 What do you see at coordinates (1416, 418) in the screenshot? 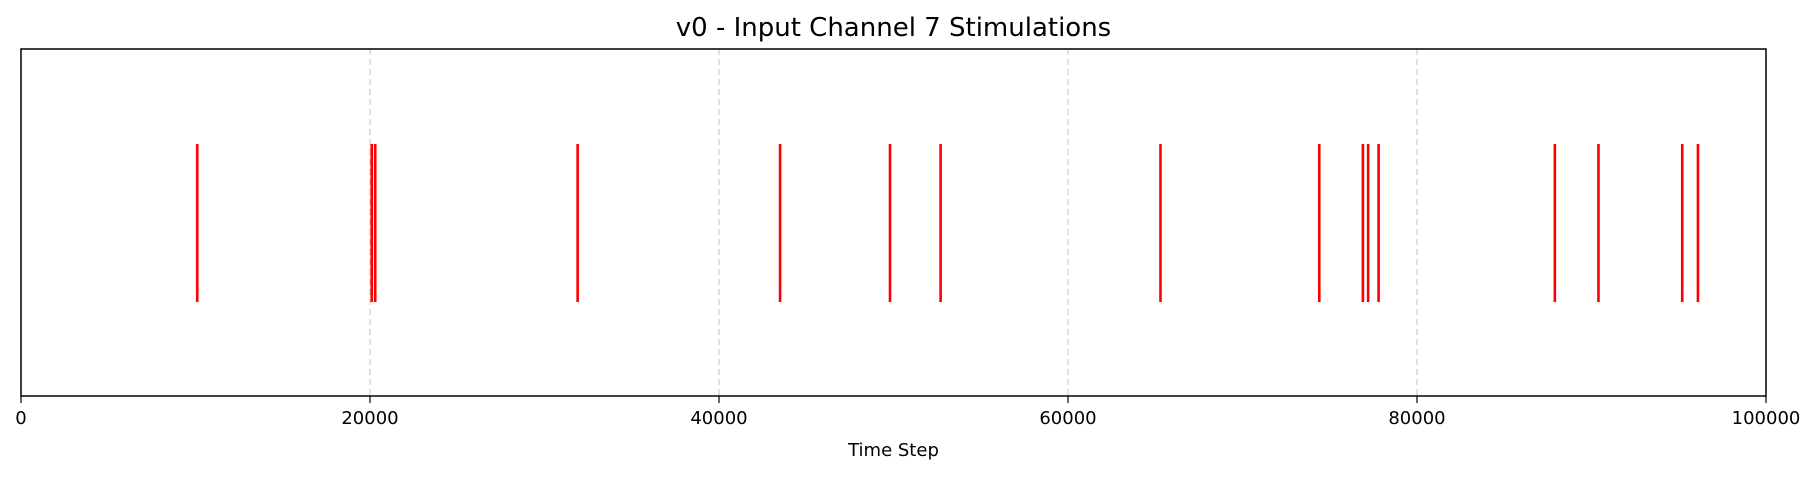
I see `x-tick-label: 80000` at bounding box center [1416, 418].